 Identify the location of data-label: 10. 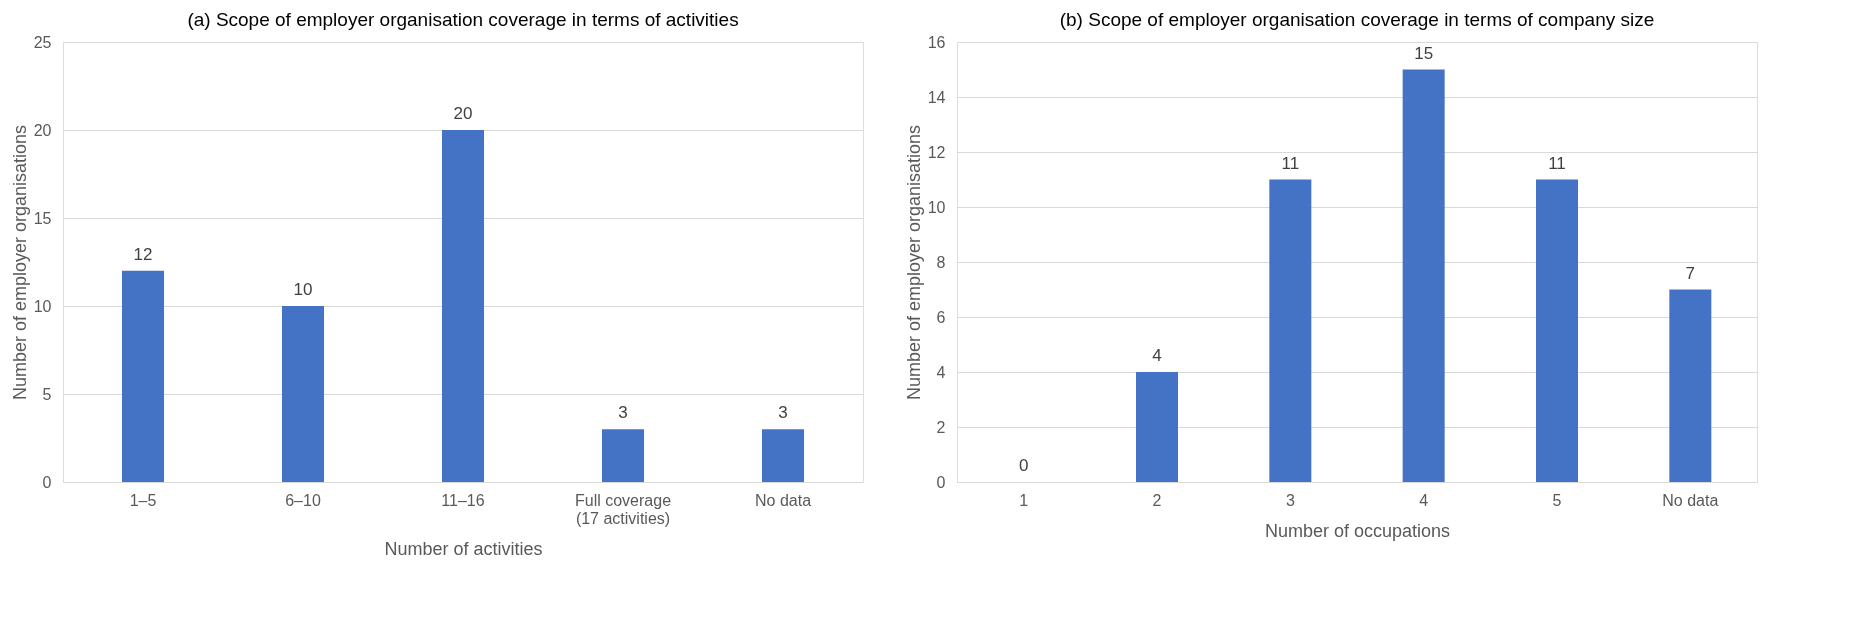
(303, 289).